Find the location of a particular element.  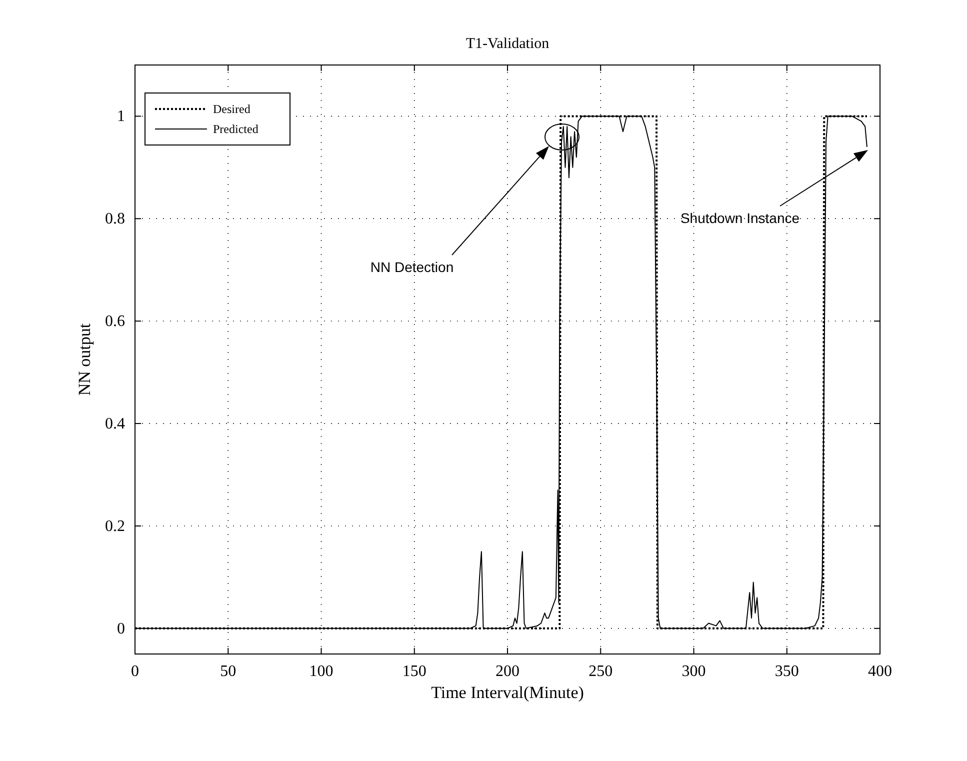

x-tick-label: 250 is located at coordinates (600, 671).